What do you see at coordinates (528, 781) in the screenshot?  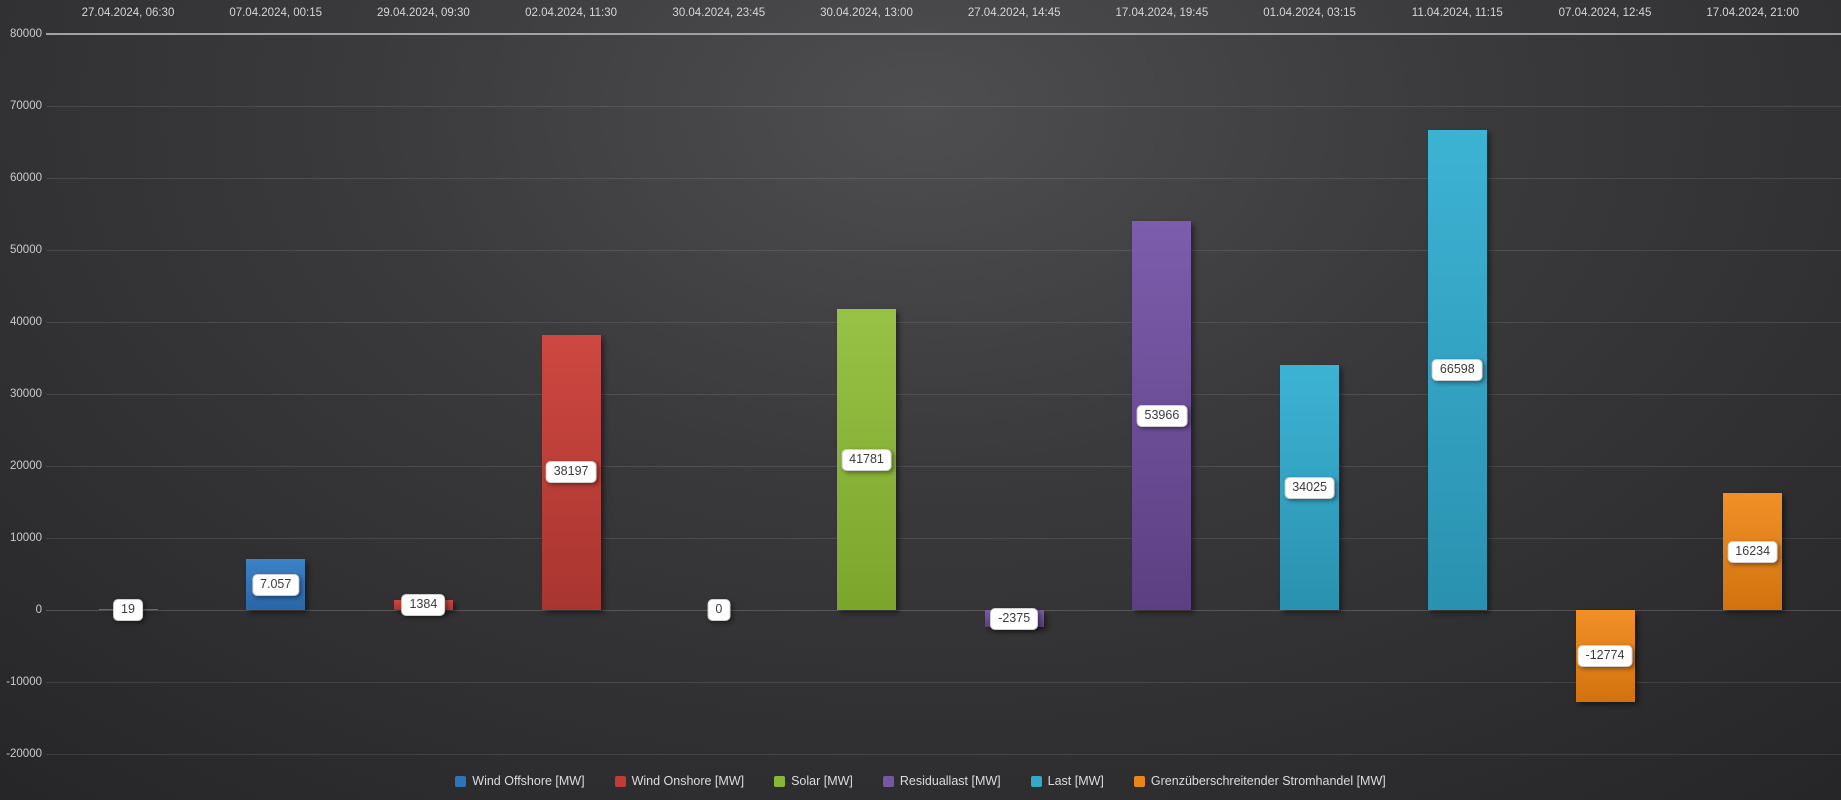 I see `legend-label: Wind Offshore [MW]` at bounding box center [528, 781].